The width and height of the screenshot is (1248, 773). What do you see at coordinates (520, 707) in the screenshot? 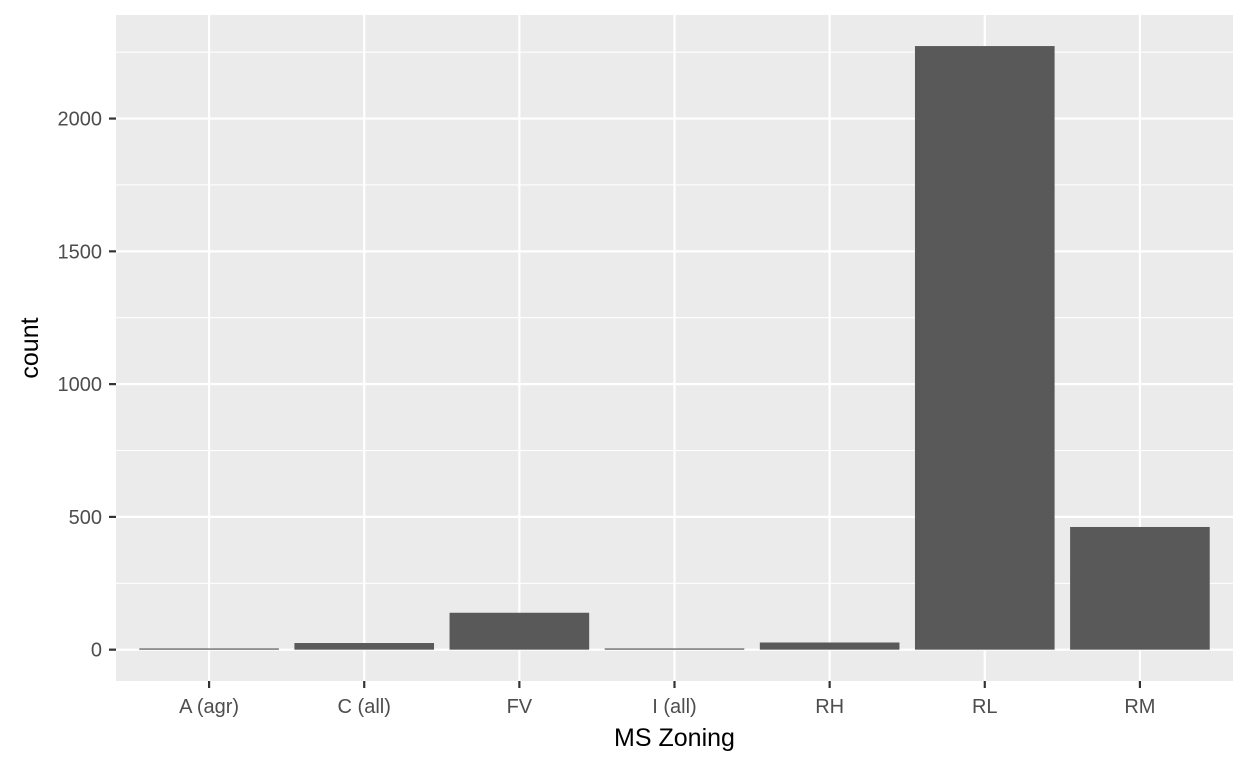
I see `x-tick-label: FV` at bounding box center [520, 707].